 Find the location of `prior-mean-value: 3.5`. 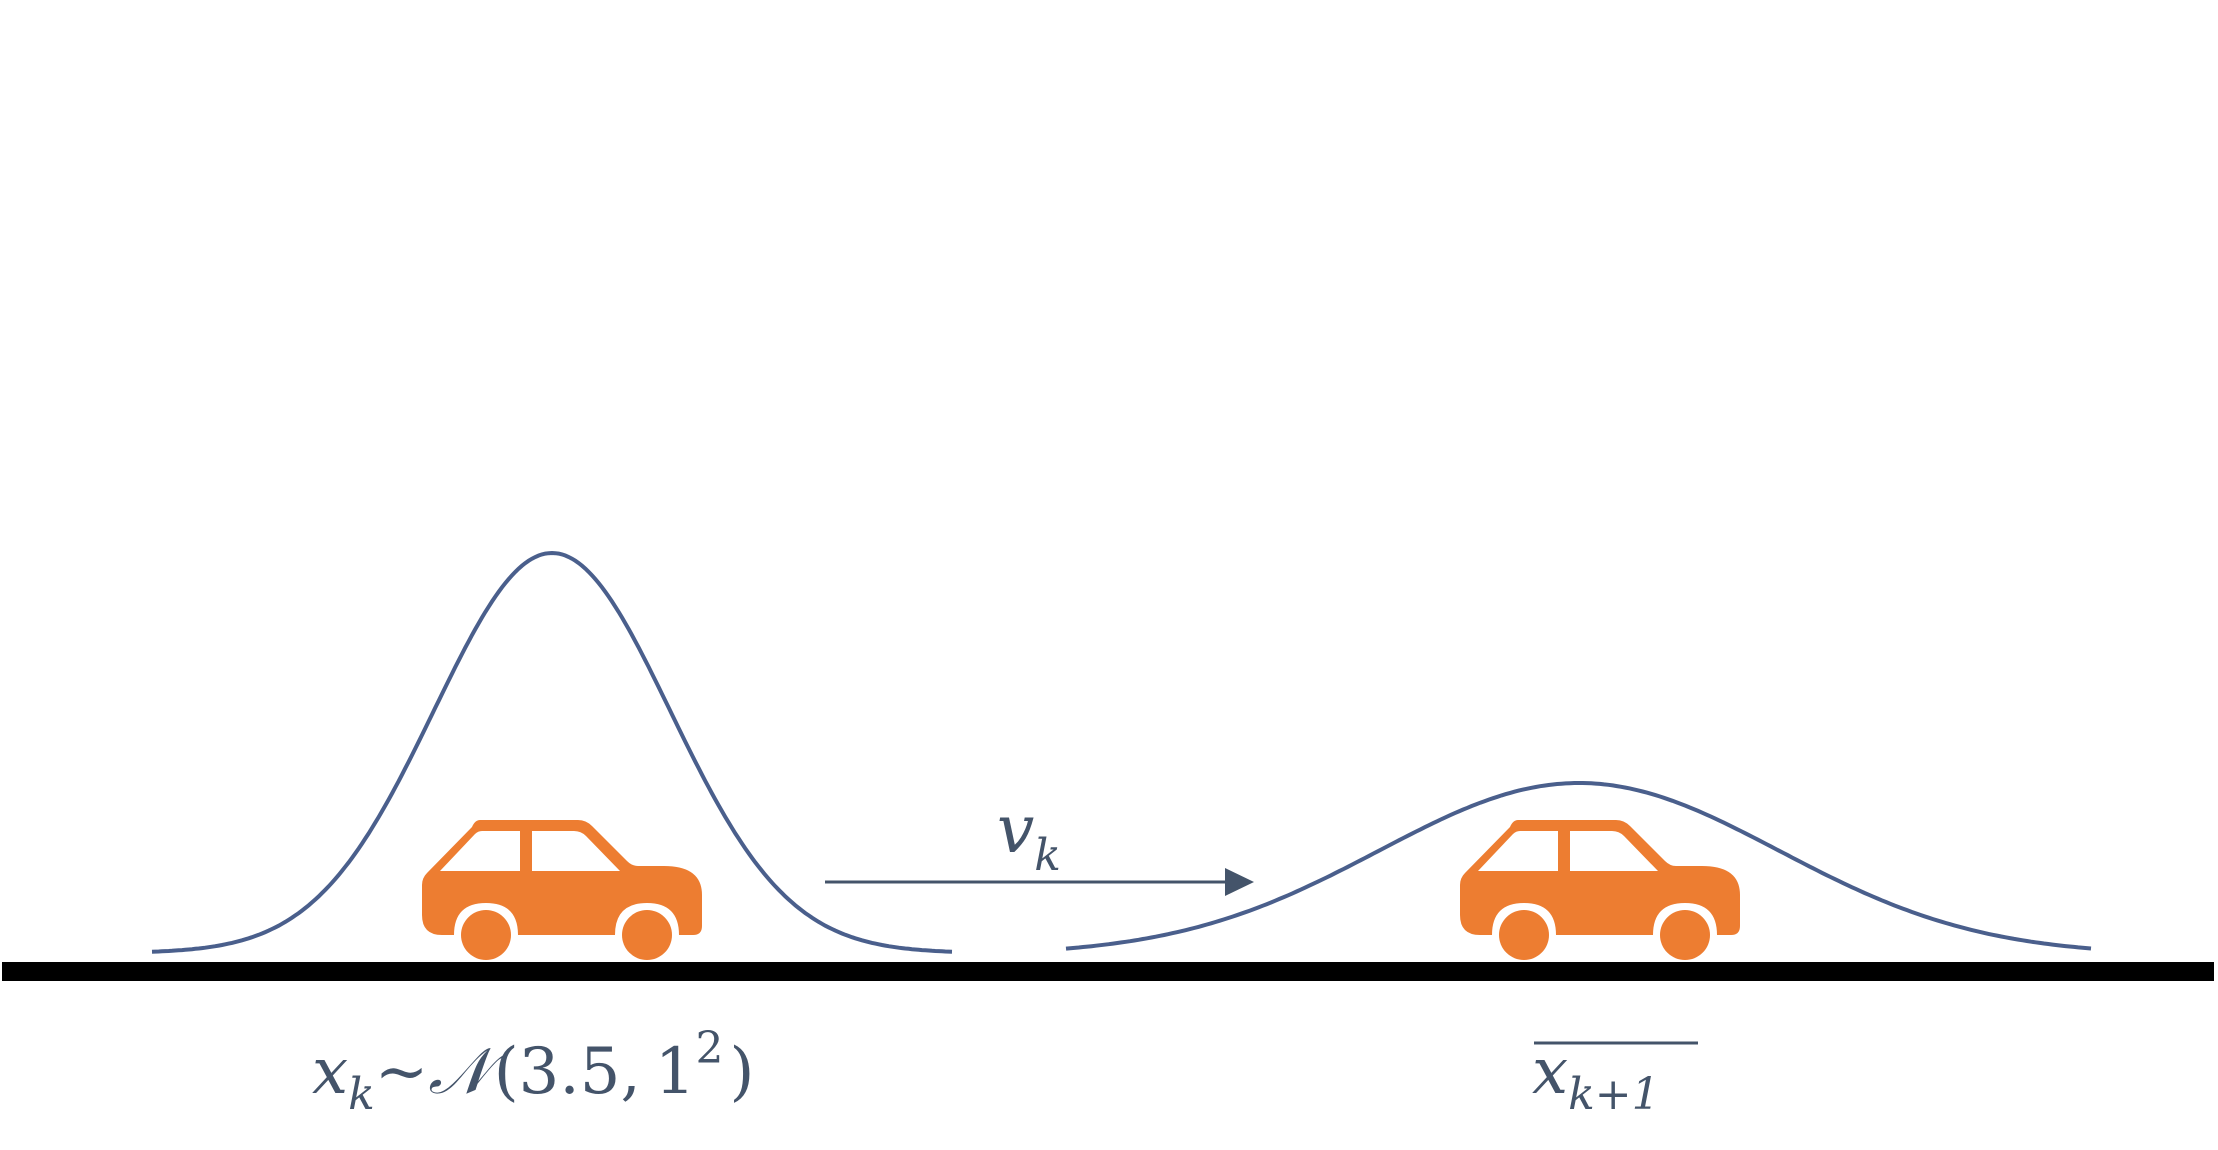

prior-mean-value: 3.5 is located at coordinates (570, 1072).